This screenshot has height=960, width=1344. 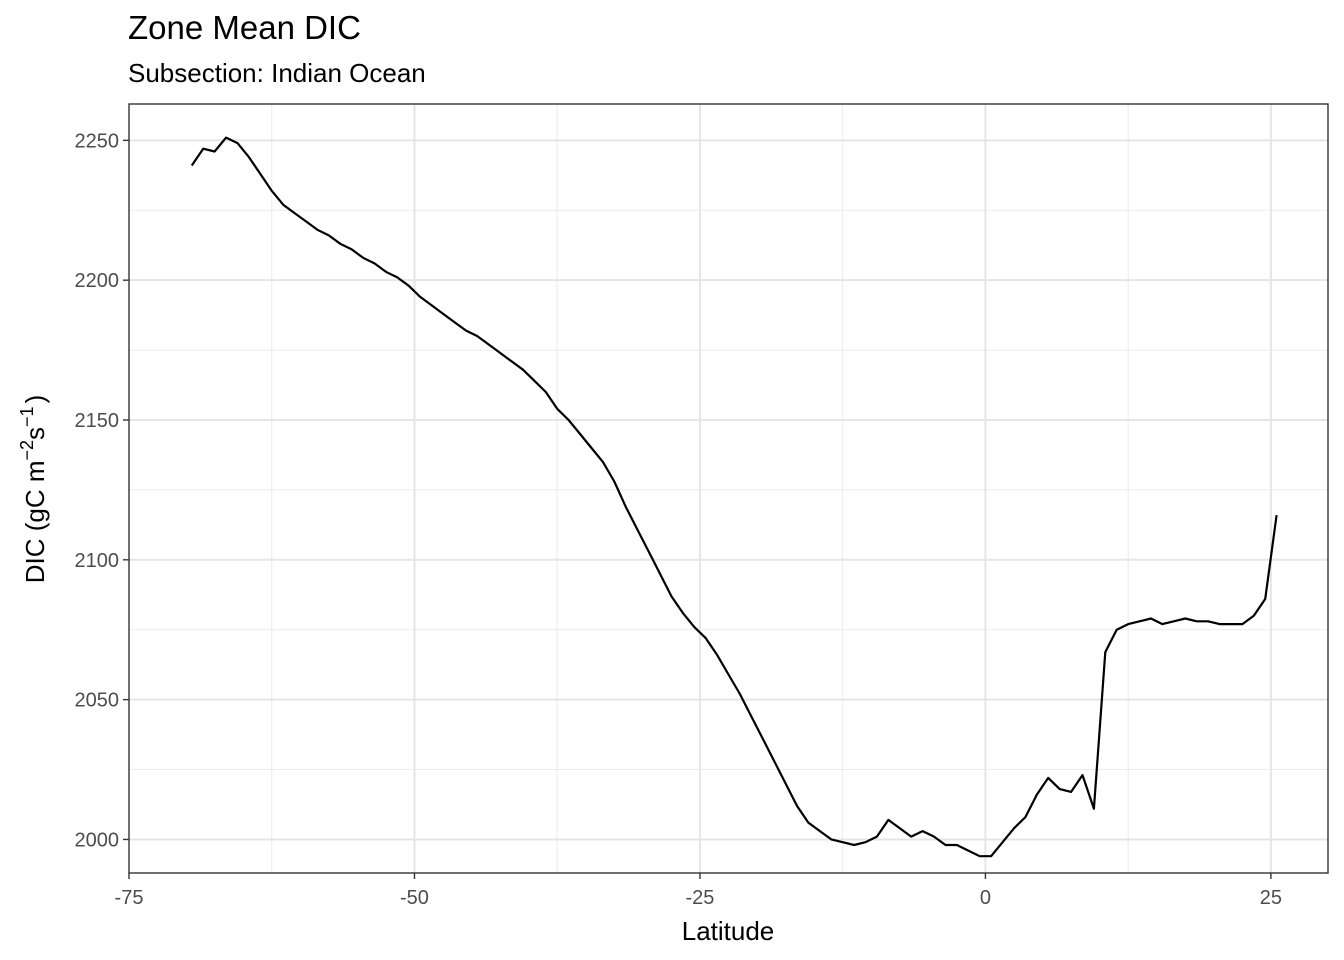 I want to click on y-axis-title-exp2: −1, so click(x=27, y=416).